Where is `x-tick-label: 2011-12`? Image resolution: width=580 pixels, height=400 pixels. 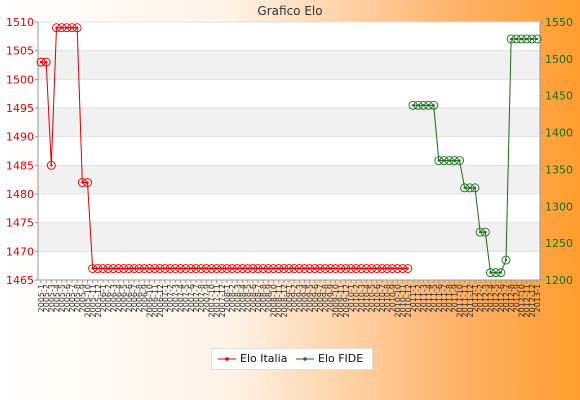
x-tick-label: 2011-12 is located at coordinates (470, 300).